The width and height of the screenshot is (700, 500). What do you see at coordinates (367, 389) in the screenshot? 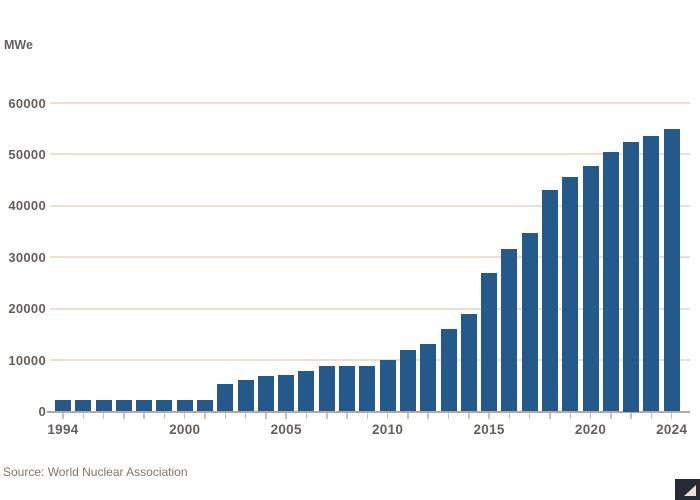
I see `bar-2009` at bounding box center [367, 389].